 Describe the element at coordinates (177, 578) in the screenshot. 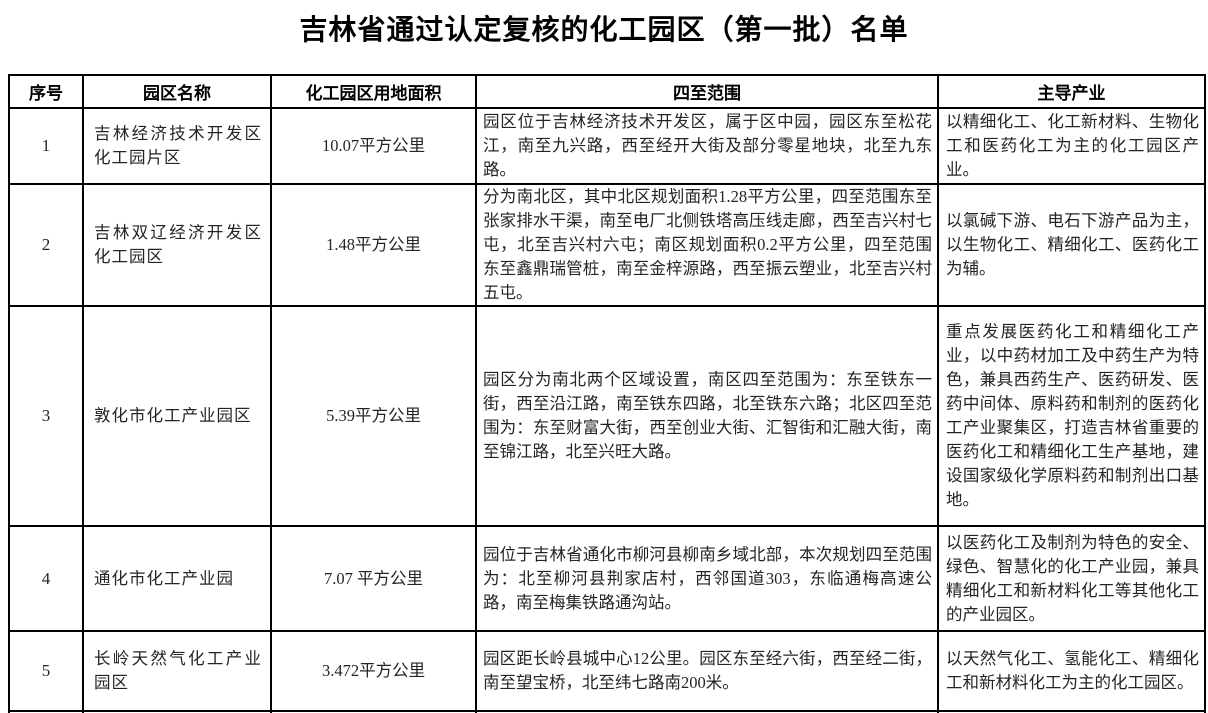

I see `cell-park-name: 通化市化工产业园` at that location.